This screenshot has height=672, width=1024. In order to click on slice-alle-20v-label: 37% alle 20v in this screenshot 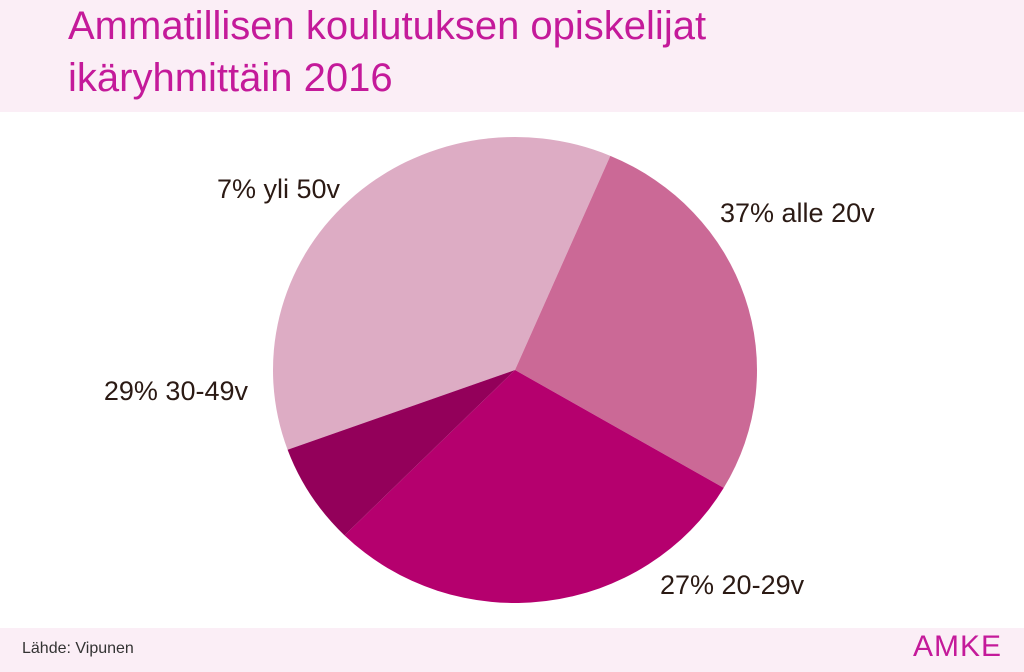, I will do `click(797, 213)`.